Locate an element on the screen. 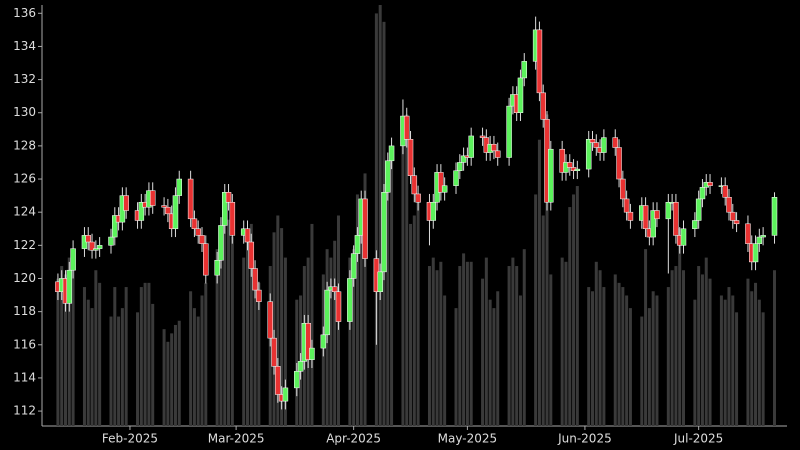  y-tick-label: 122 is located at coordinates (24, 245).